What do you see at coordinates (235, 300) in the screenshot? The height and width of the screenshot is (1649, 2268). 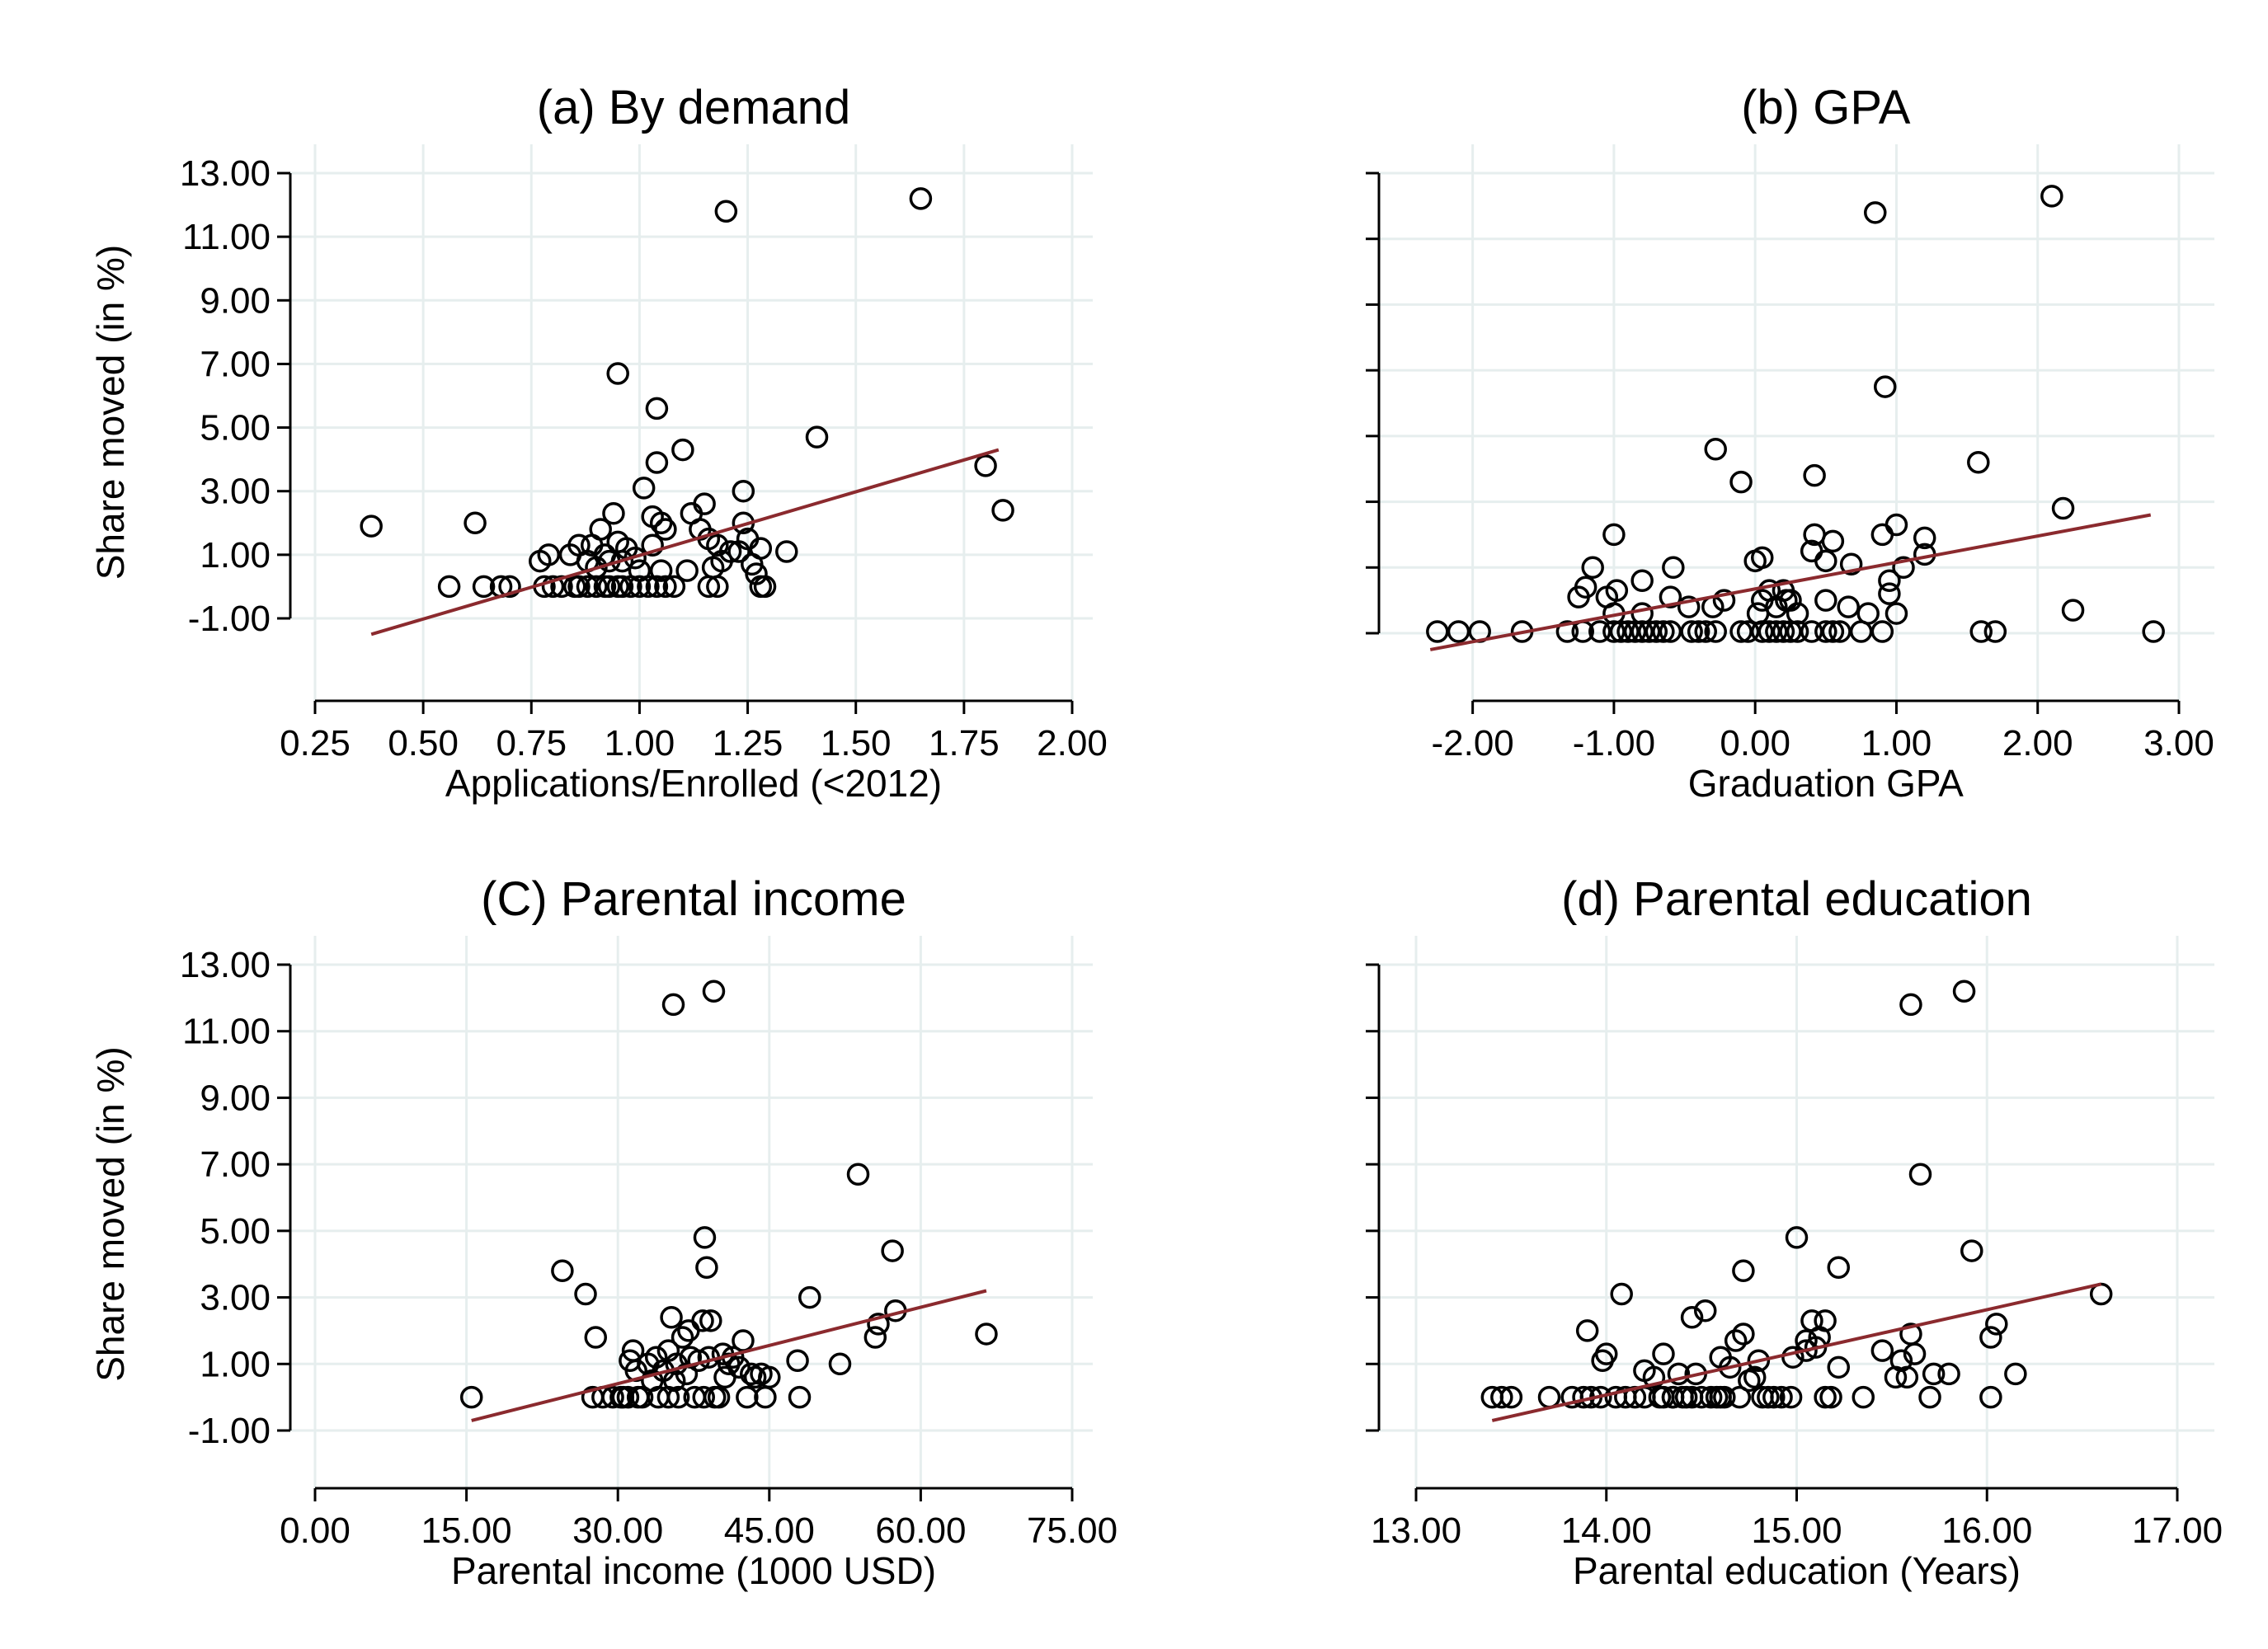 I see `y-tick-label: 9.00` at bounding box center [235, 300].